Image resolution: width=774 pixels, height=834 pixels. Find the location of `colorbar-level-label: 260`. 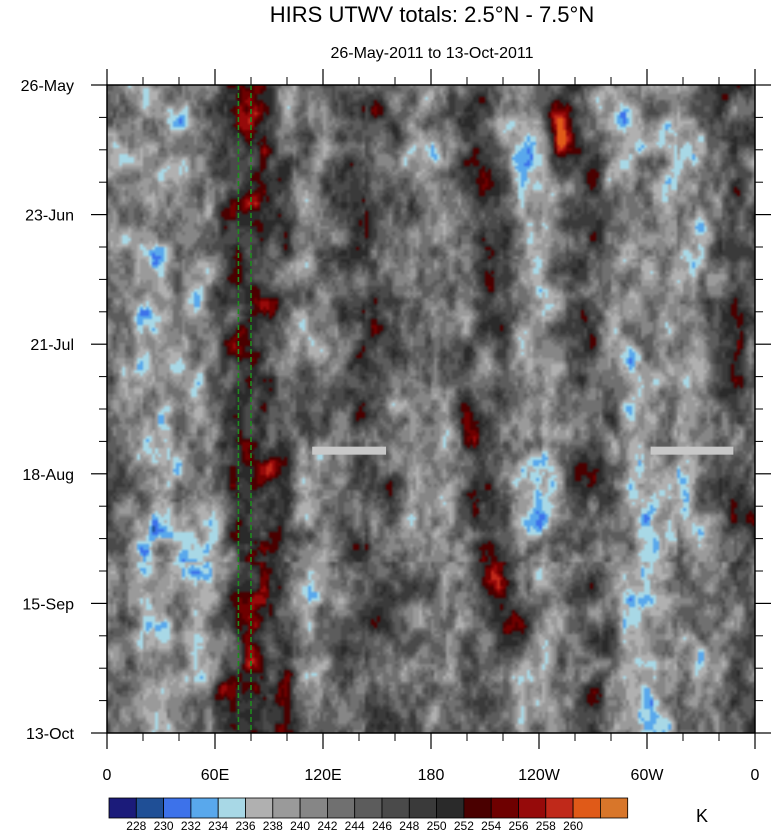

colorbar-level-label: 260 is located at coordinates (573, 826).